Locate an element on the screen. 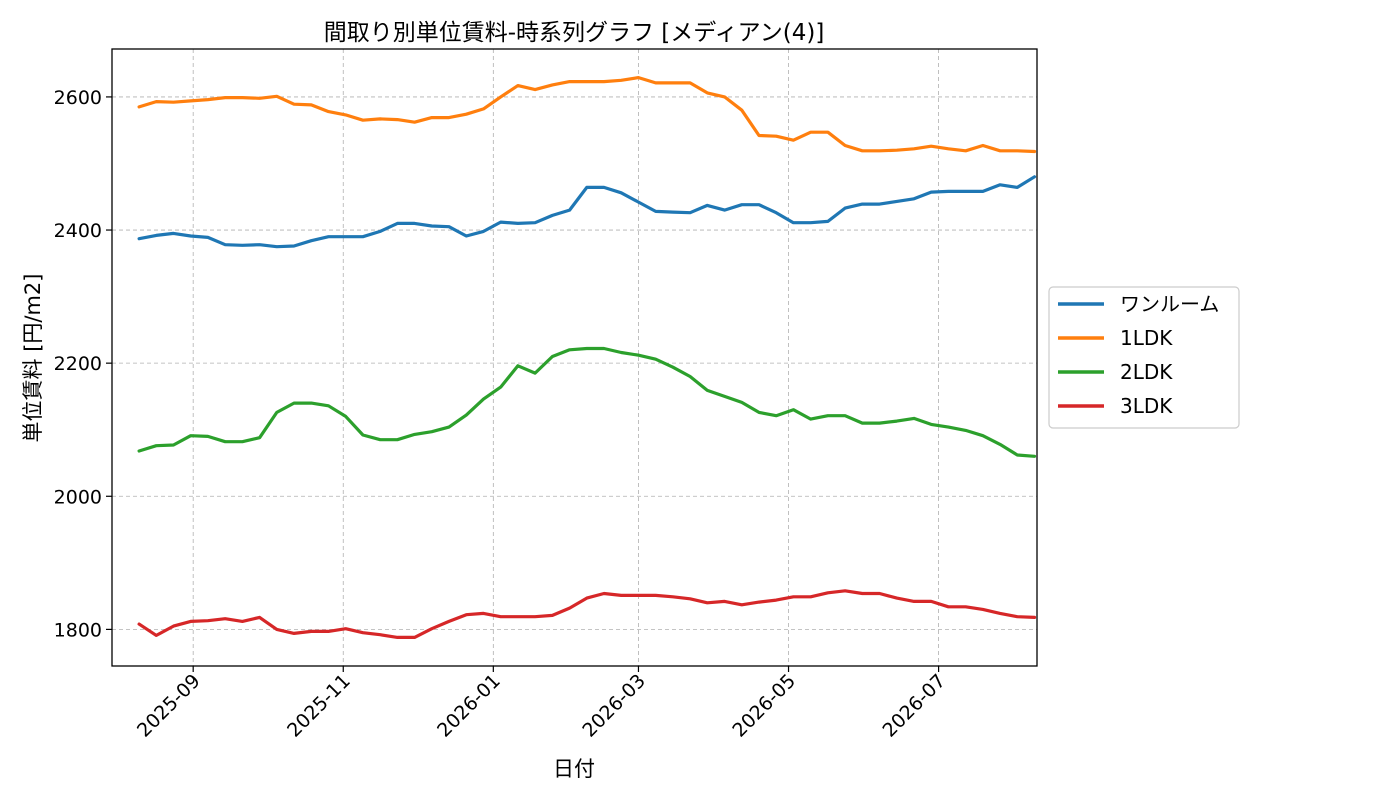  legend: ワンルーム 1LDK 2LDK 3LDK is located at coordinates (1144, 357).